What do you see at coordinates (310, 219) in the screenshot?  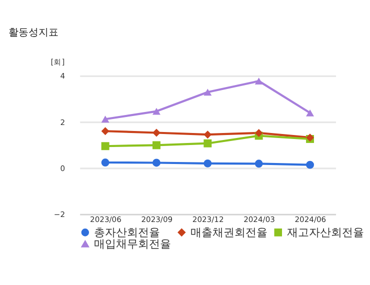 I see `x-tick-label: 2024/06` at bounding box center [310, 219].